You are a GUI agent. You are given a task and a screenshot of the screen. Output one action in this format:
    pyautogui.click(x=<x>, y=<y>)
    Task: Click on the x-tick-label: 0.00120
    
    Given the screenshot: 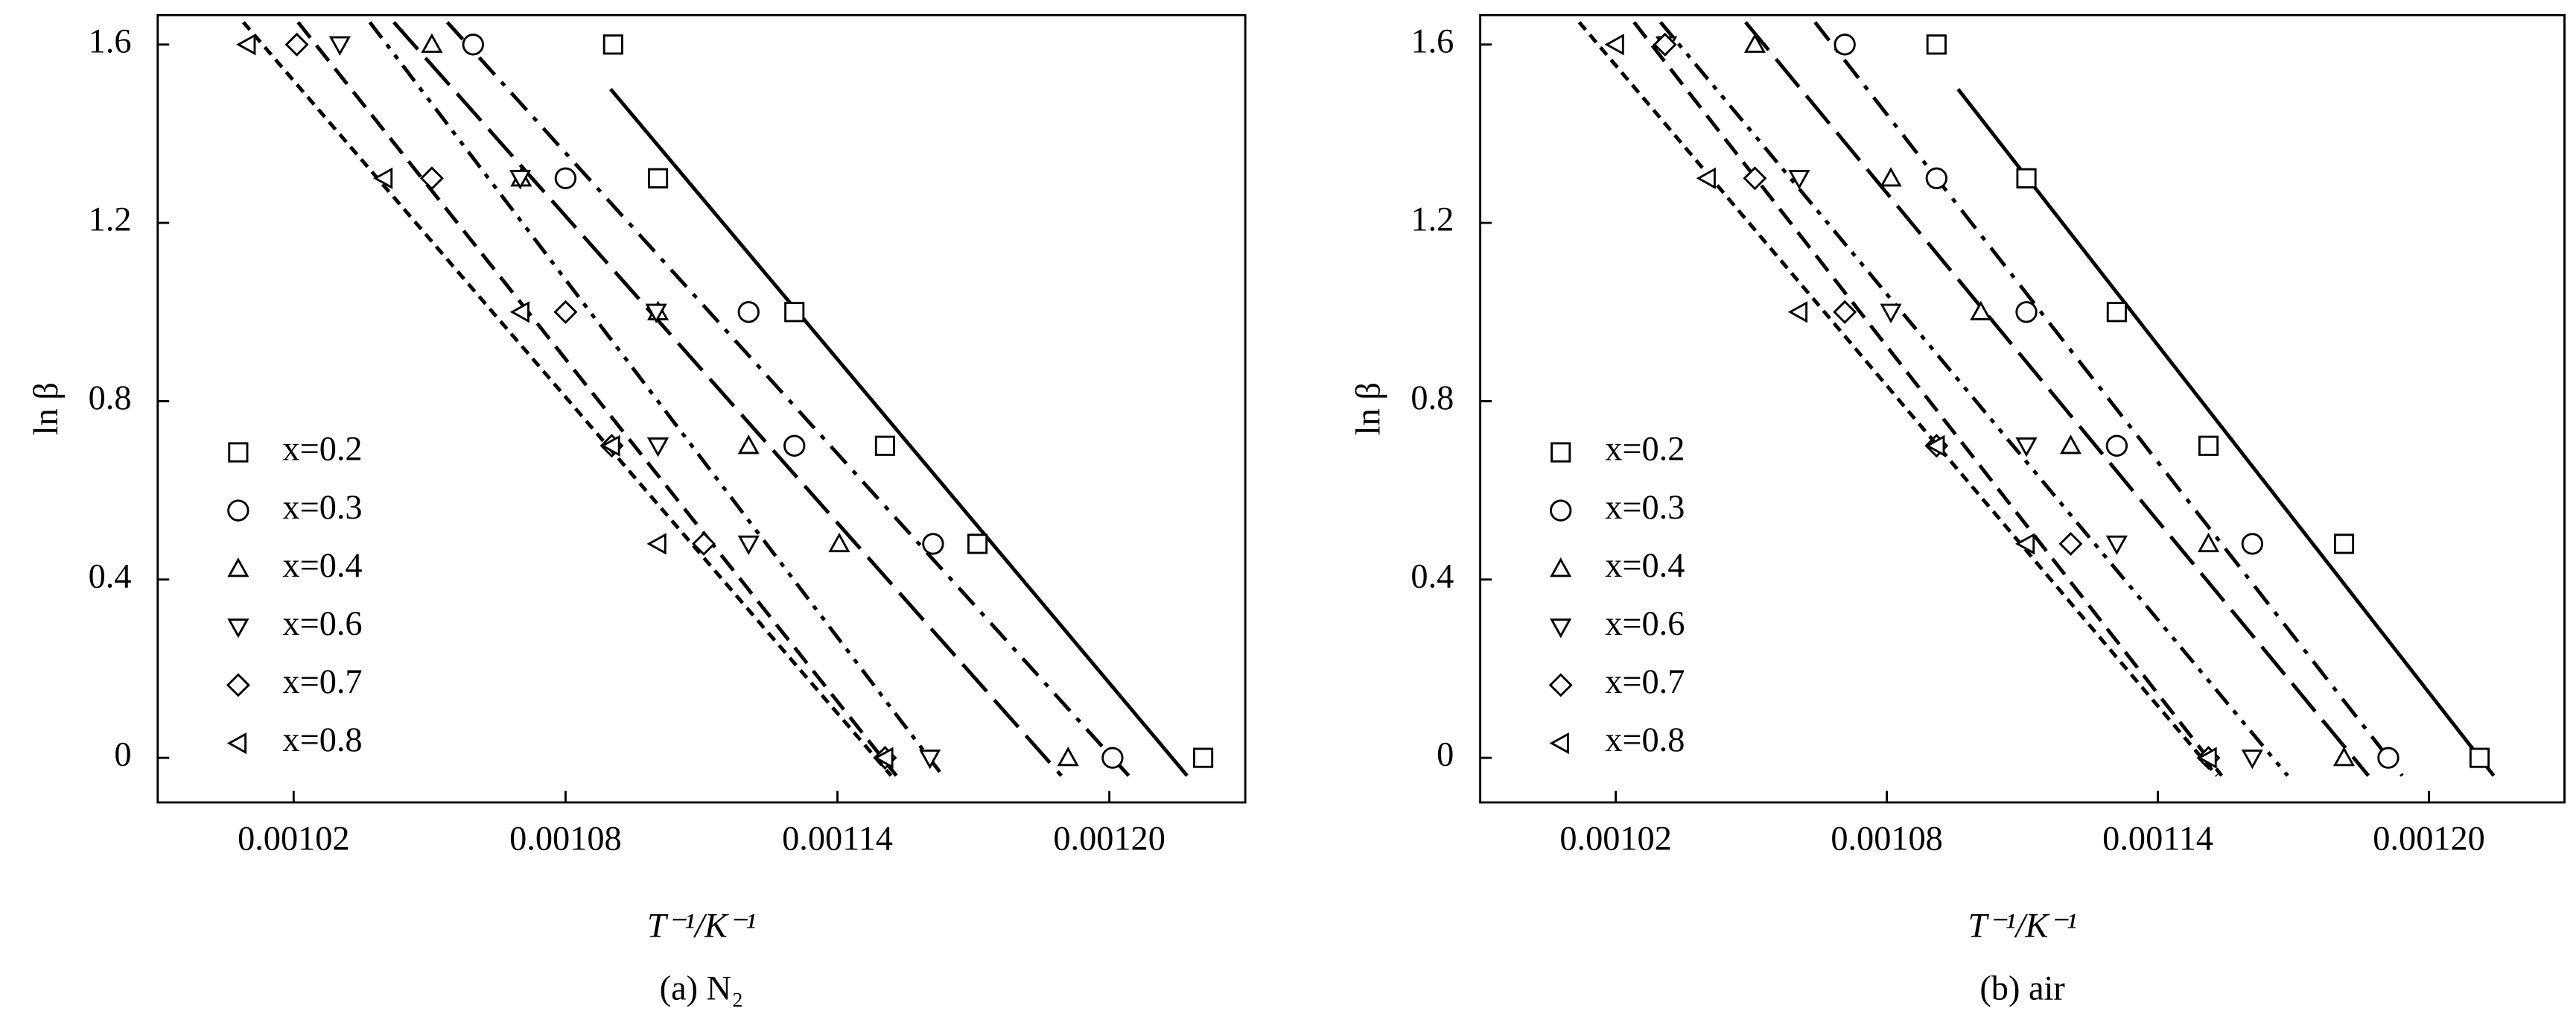 What is the action you would take?
    pyautogui.click(x=1109, y=839)
    